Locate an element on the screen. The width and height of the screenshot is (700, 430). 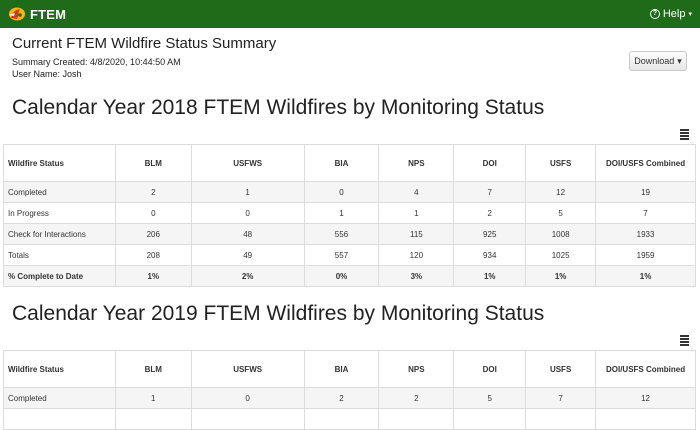
table-cell: 934 is located at coordinates (490, 255).